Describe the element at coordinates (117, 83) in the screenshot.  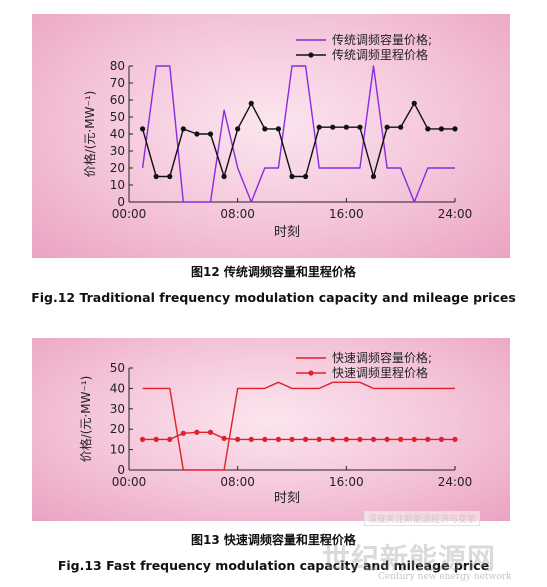
I see `y-tick-label: 70` at that location.